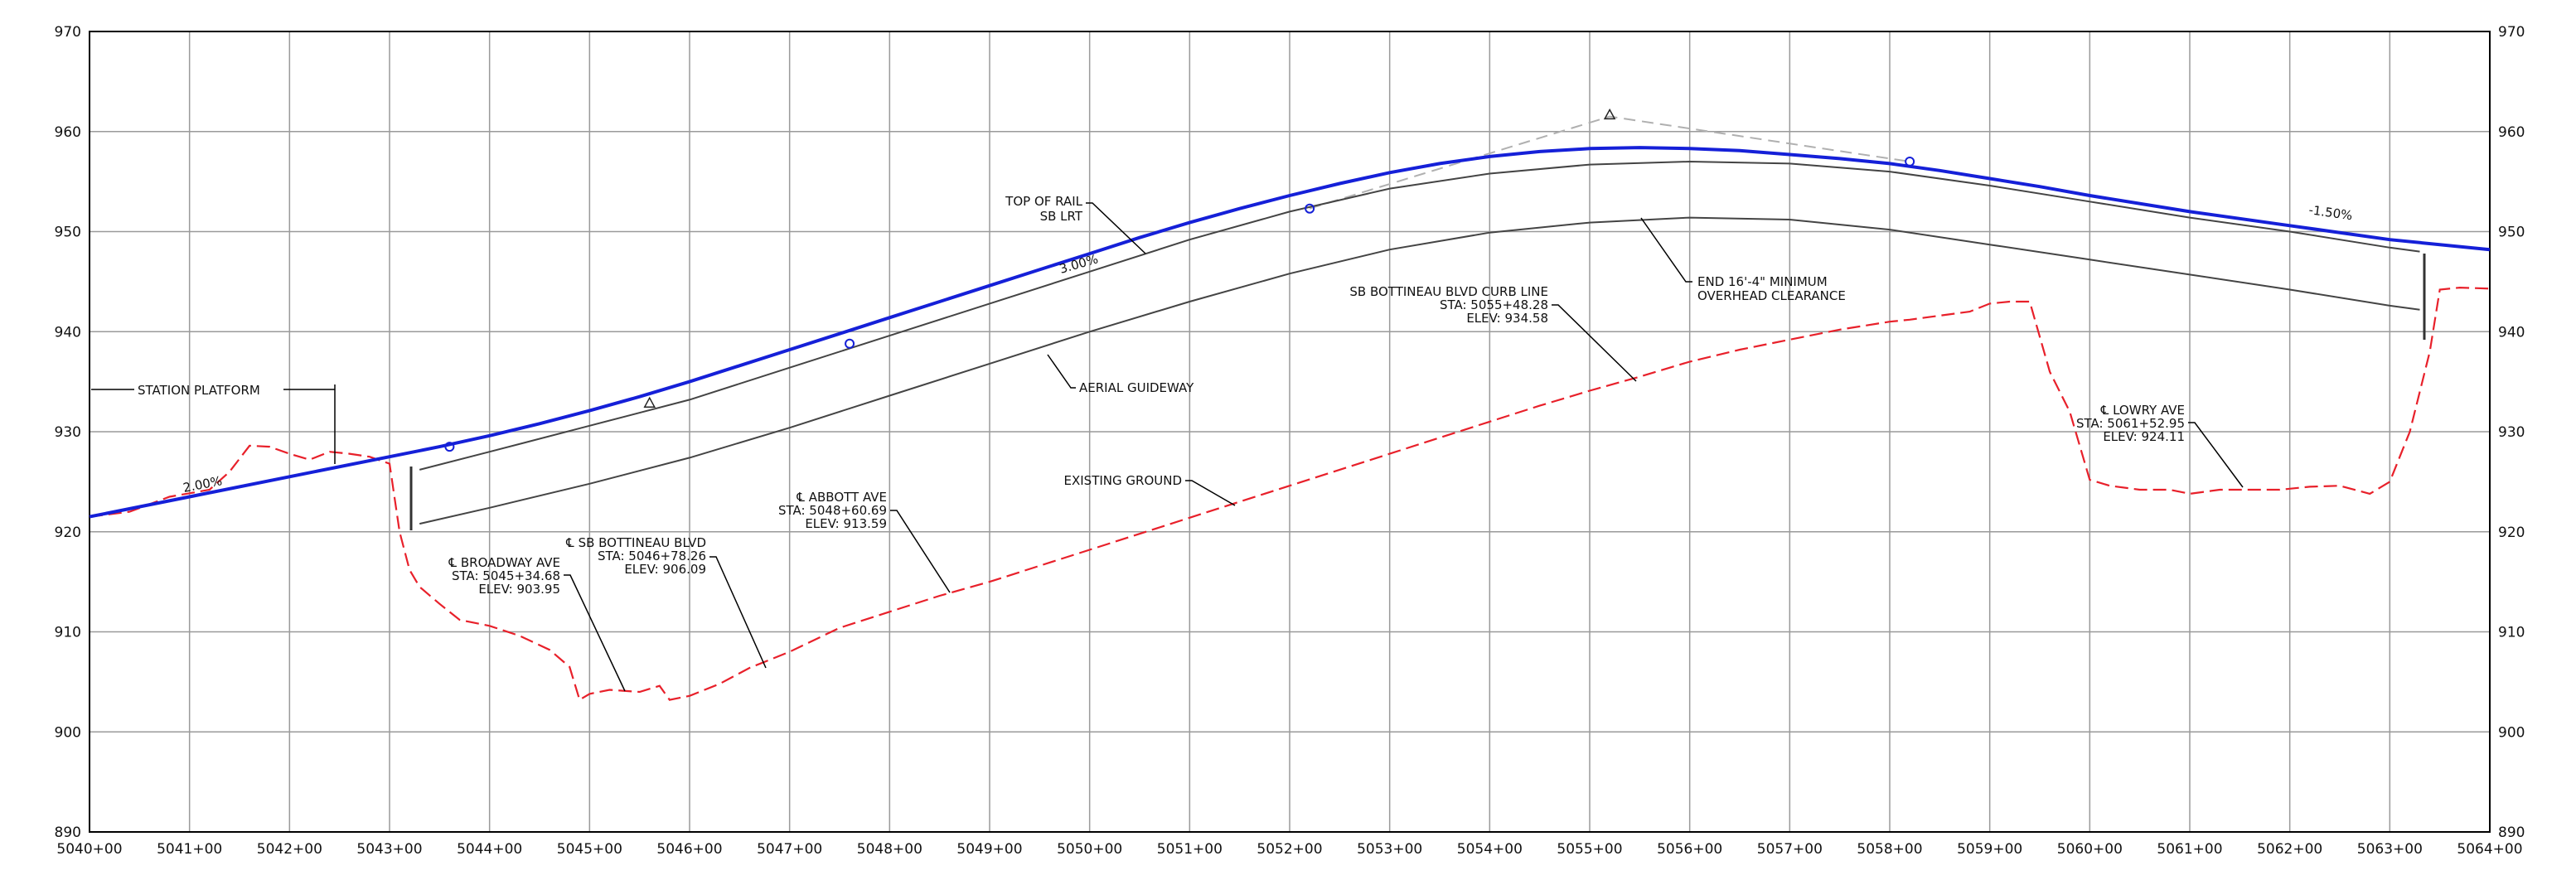 The width and height of the screenshot is (2576, 880). What do you see at coordinates (2489, 849) in the screenshot?
I see `station-tick-label: 5064+00` at bounding box center [2489, 849].